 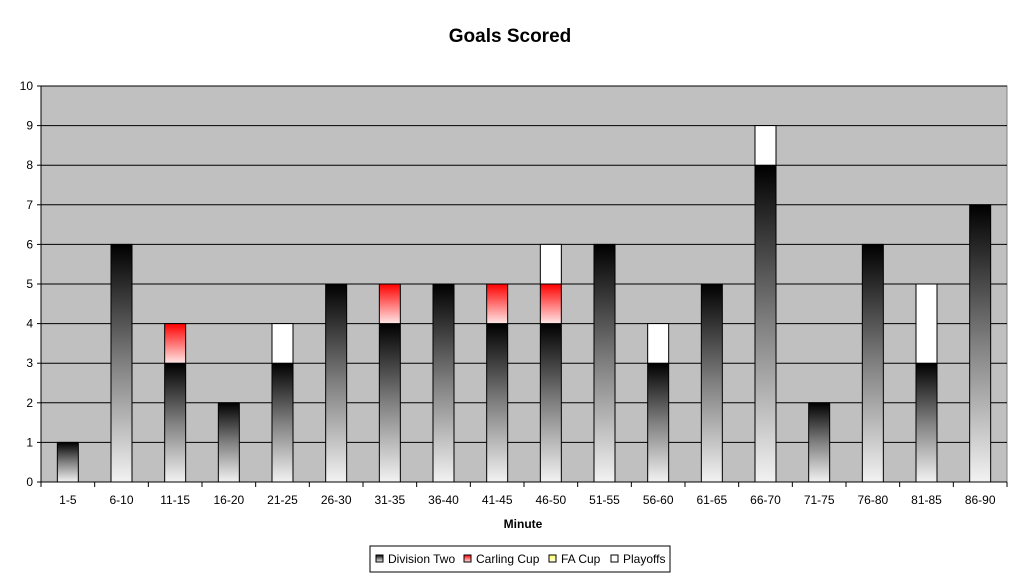 What do you see at coordinates (711, 500) in the screenshot?
I see `x-tick-label-12: 61-65` at bounding box center [711, 500].